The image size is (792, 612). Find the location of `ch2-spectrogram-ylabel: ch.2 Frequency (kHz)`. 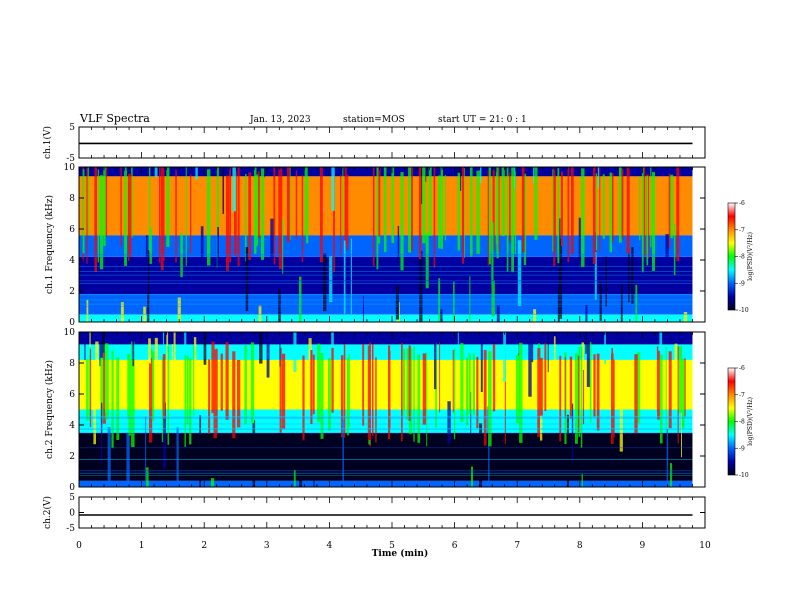

ch2-spectrogram-ylabel: ch.2 Frequency (kHz) is located at coordinates (49, 409).